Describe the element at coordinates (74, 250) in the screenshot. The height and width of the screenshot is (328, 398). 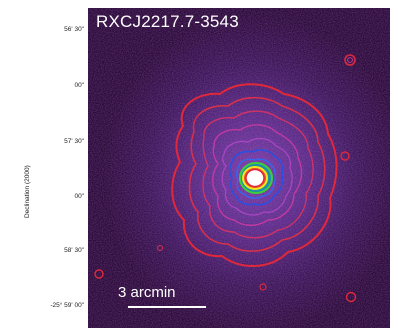
I see `y-tick-label: 58' 30"` at that location.